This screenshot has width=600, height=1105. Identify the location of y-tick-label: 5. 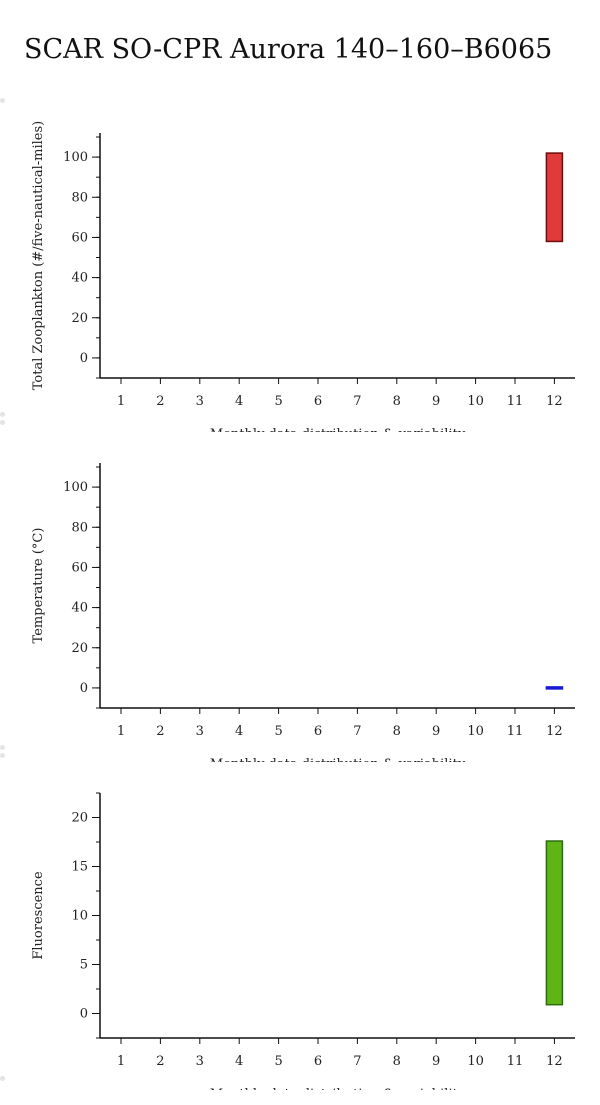
(84, 965).